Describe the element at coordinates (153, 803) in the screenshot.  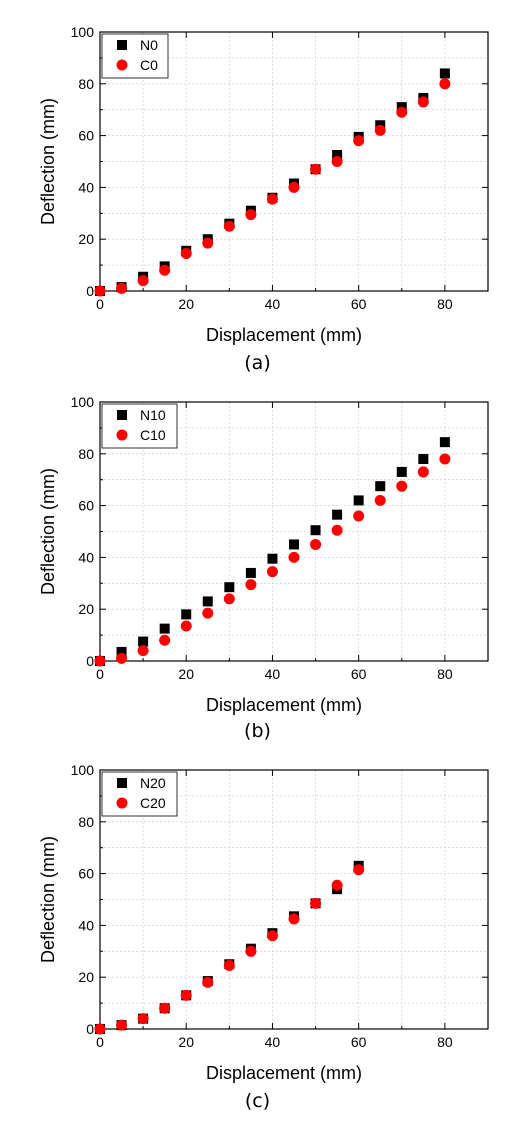
I see `legend-label: C20` at that location.